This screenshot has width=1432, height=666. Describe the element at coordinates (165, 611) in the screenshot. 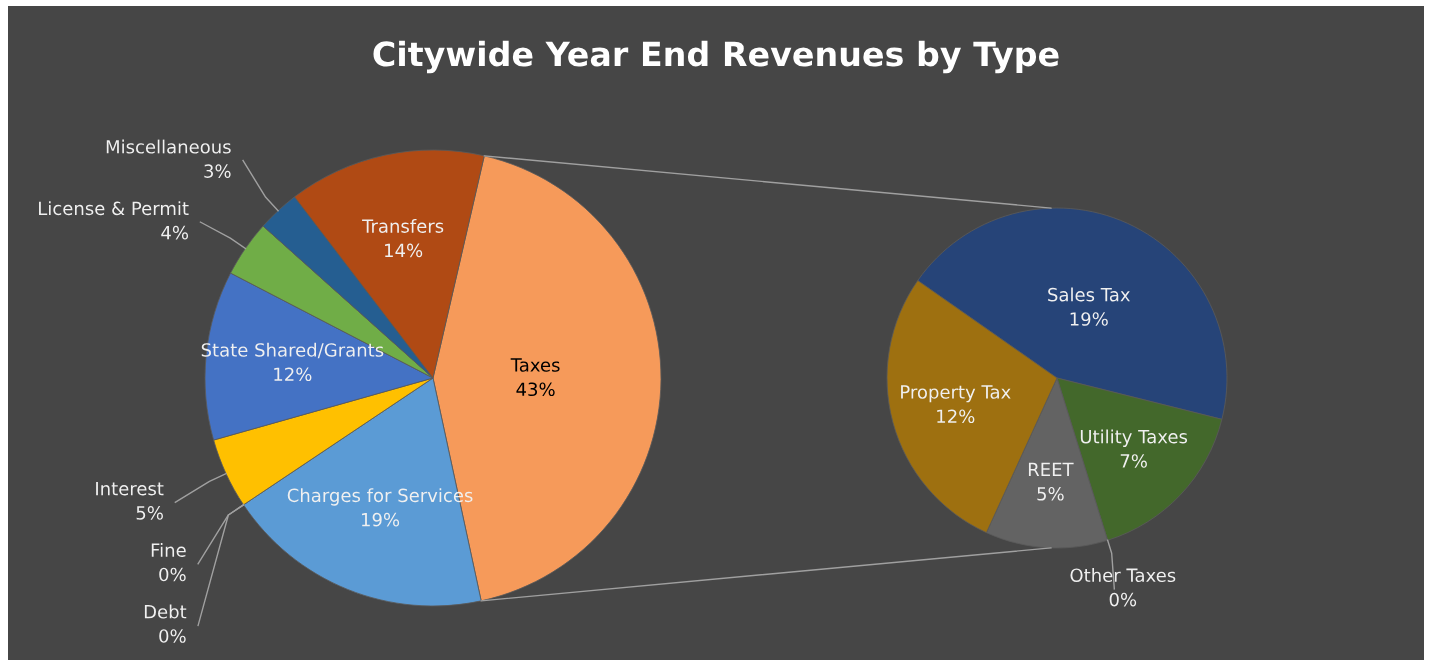

I see `category-label: Debt` at that location.